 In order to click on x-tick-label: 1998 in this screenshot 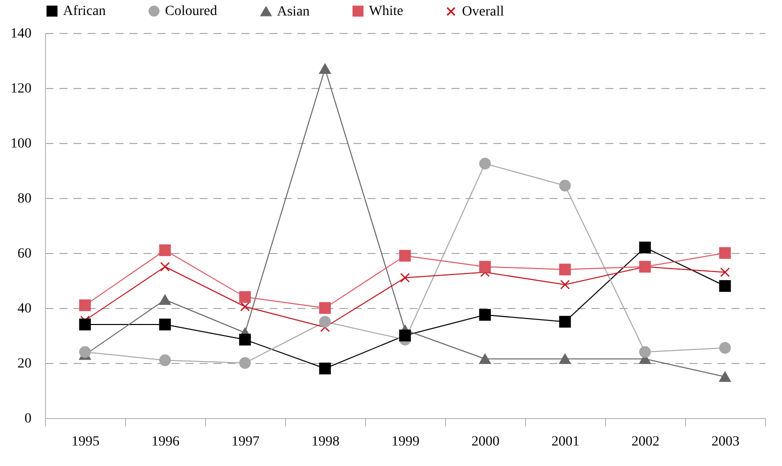, I will do `click(326, 442)`.